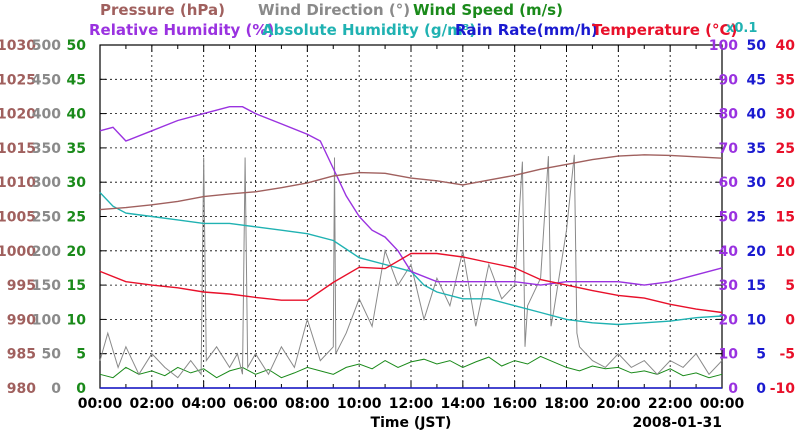 The image size is (800, 434). What do you see at coordinates (757, 252) in the screenshot?
I see `rain-rate-tick-label: 20` at bounding box center [757, 252].